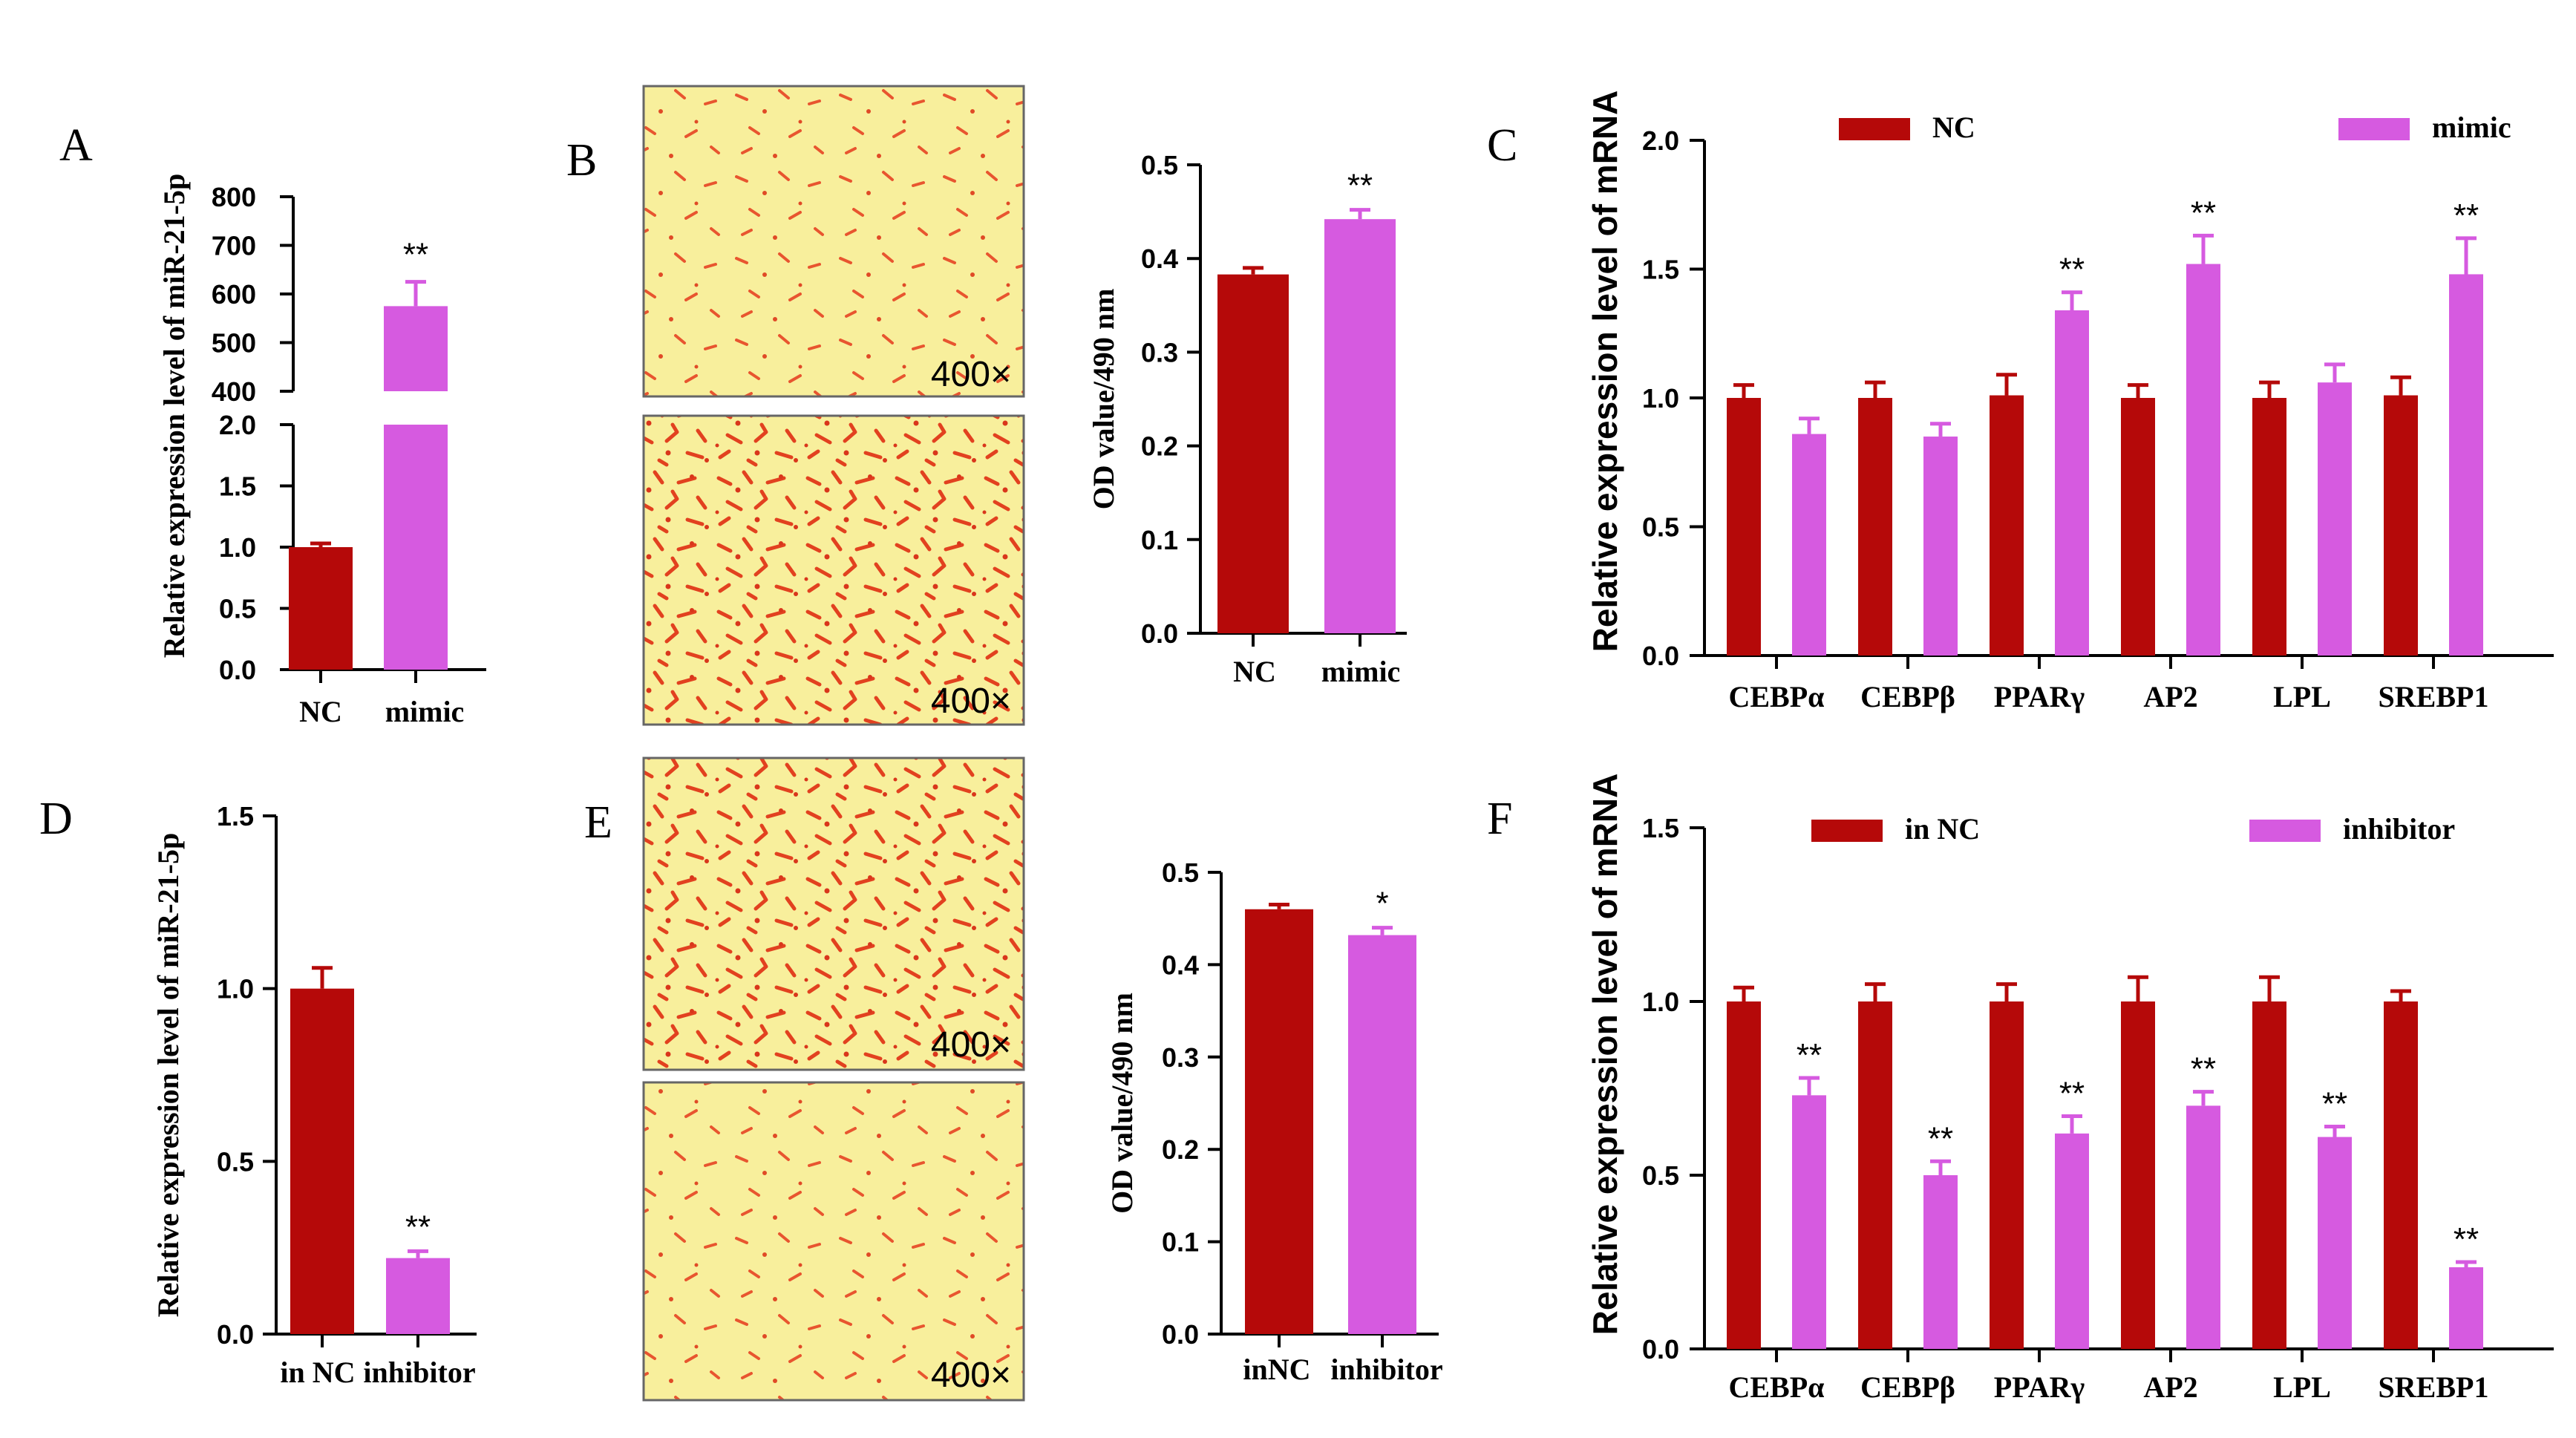 This screenshot has height=1438, width=2576. What do you see at coordinates (1180, 965) in the screenshot?
I see `y-tick-label: 0.4` at bounding box center [1180, 965].